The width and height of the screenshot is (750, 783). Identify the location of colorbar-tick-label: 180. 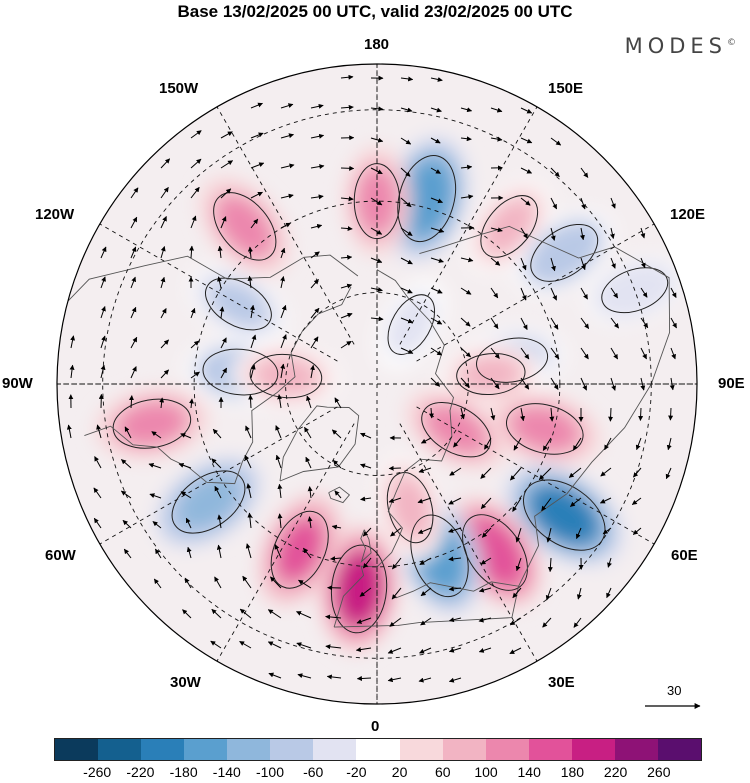
(572, 772).